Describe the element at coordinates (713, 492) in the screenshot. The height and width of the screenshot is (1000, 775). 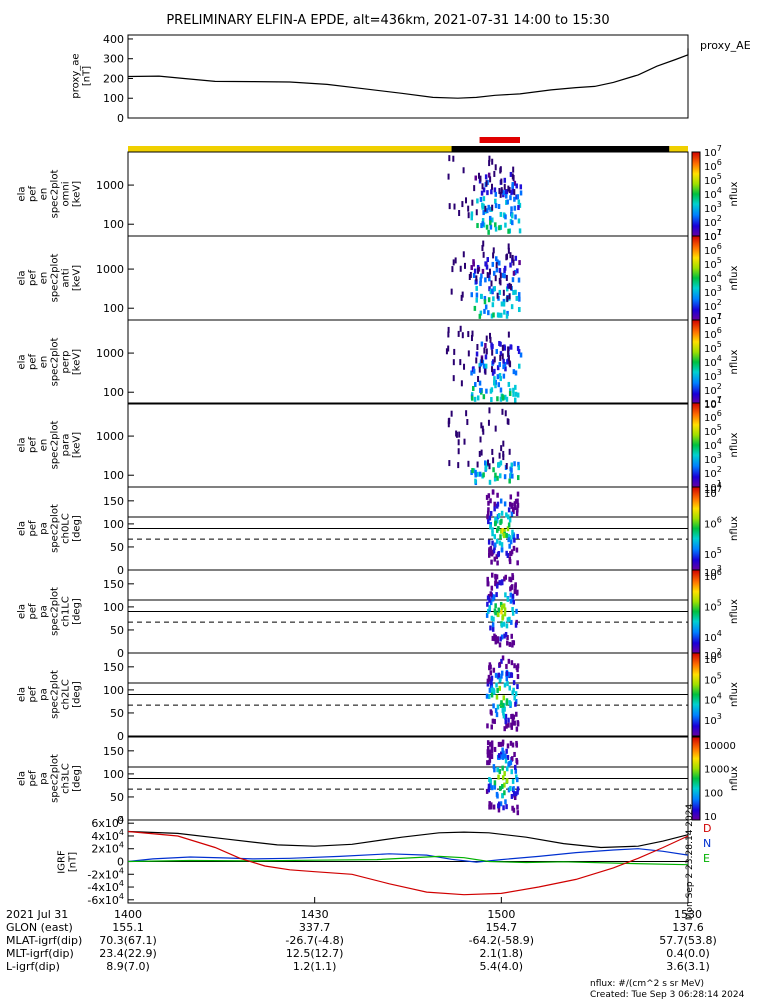
I see `pa-colorbar-tick: 10⁷` at that location.